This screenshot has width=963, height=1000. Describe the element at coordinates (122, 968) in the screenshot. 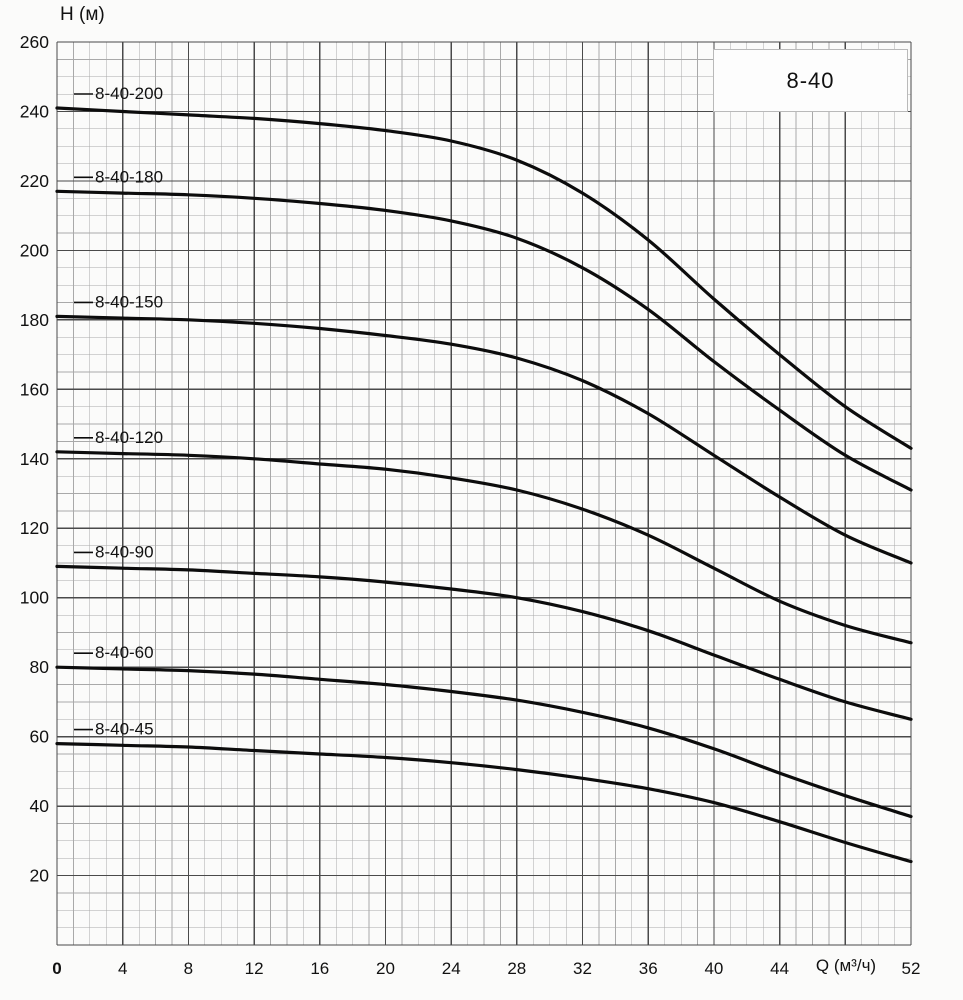

I see `x-tick-label: 4` at that location.